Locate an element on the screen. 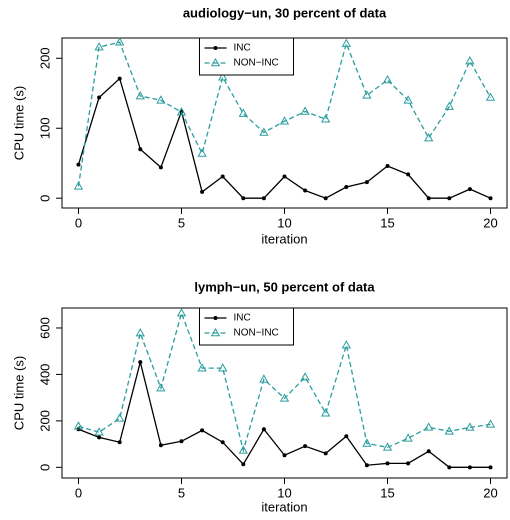 This screenshot has width=510, height=520. y-tick-label: 100 is located at coordinates (44, 128).